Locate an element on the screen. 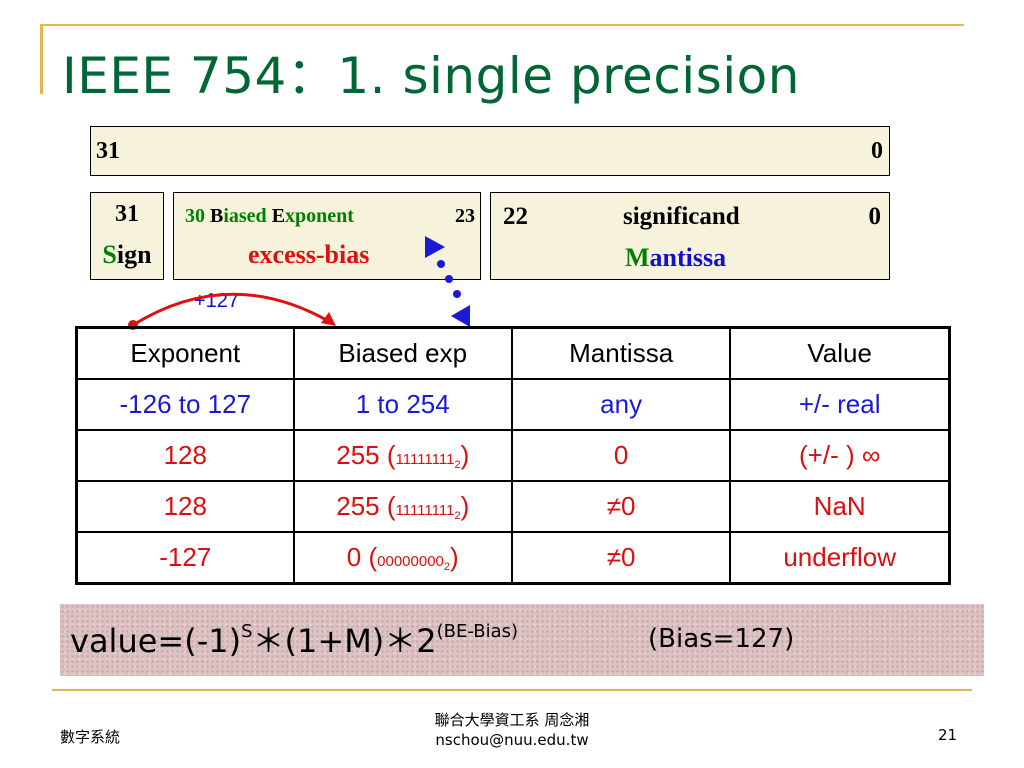 This screenshot has width=1024, height=768. exponent-label-b: B is located at coordinates (217, 216).